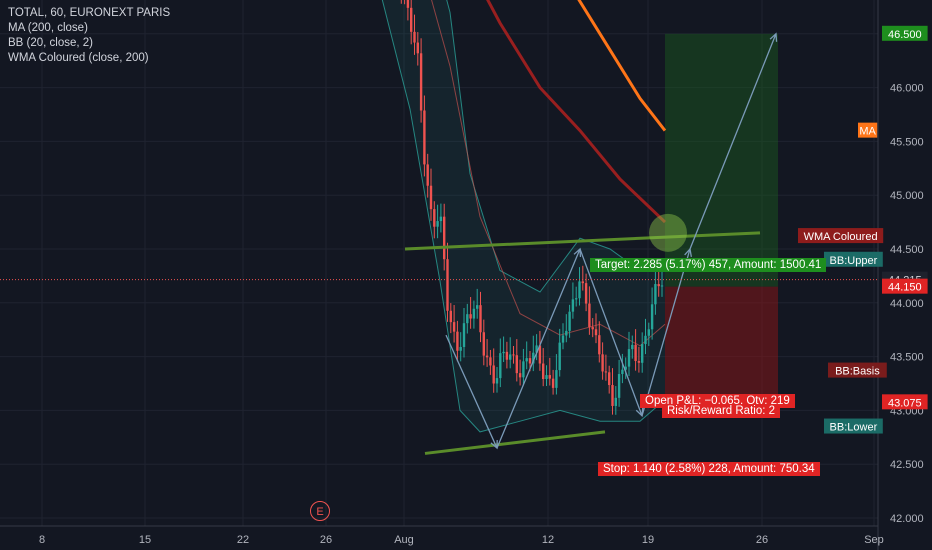 Image resolution: width=932 pixels, height=550 pixels. What do you see at coordinates (905, 288) in the screenshot?
I see `price-tag-entry: 44.150` at bounding box center [905, 288].